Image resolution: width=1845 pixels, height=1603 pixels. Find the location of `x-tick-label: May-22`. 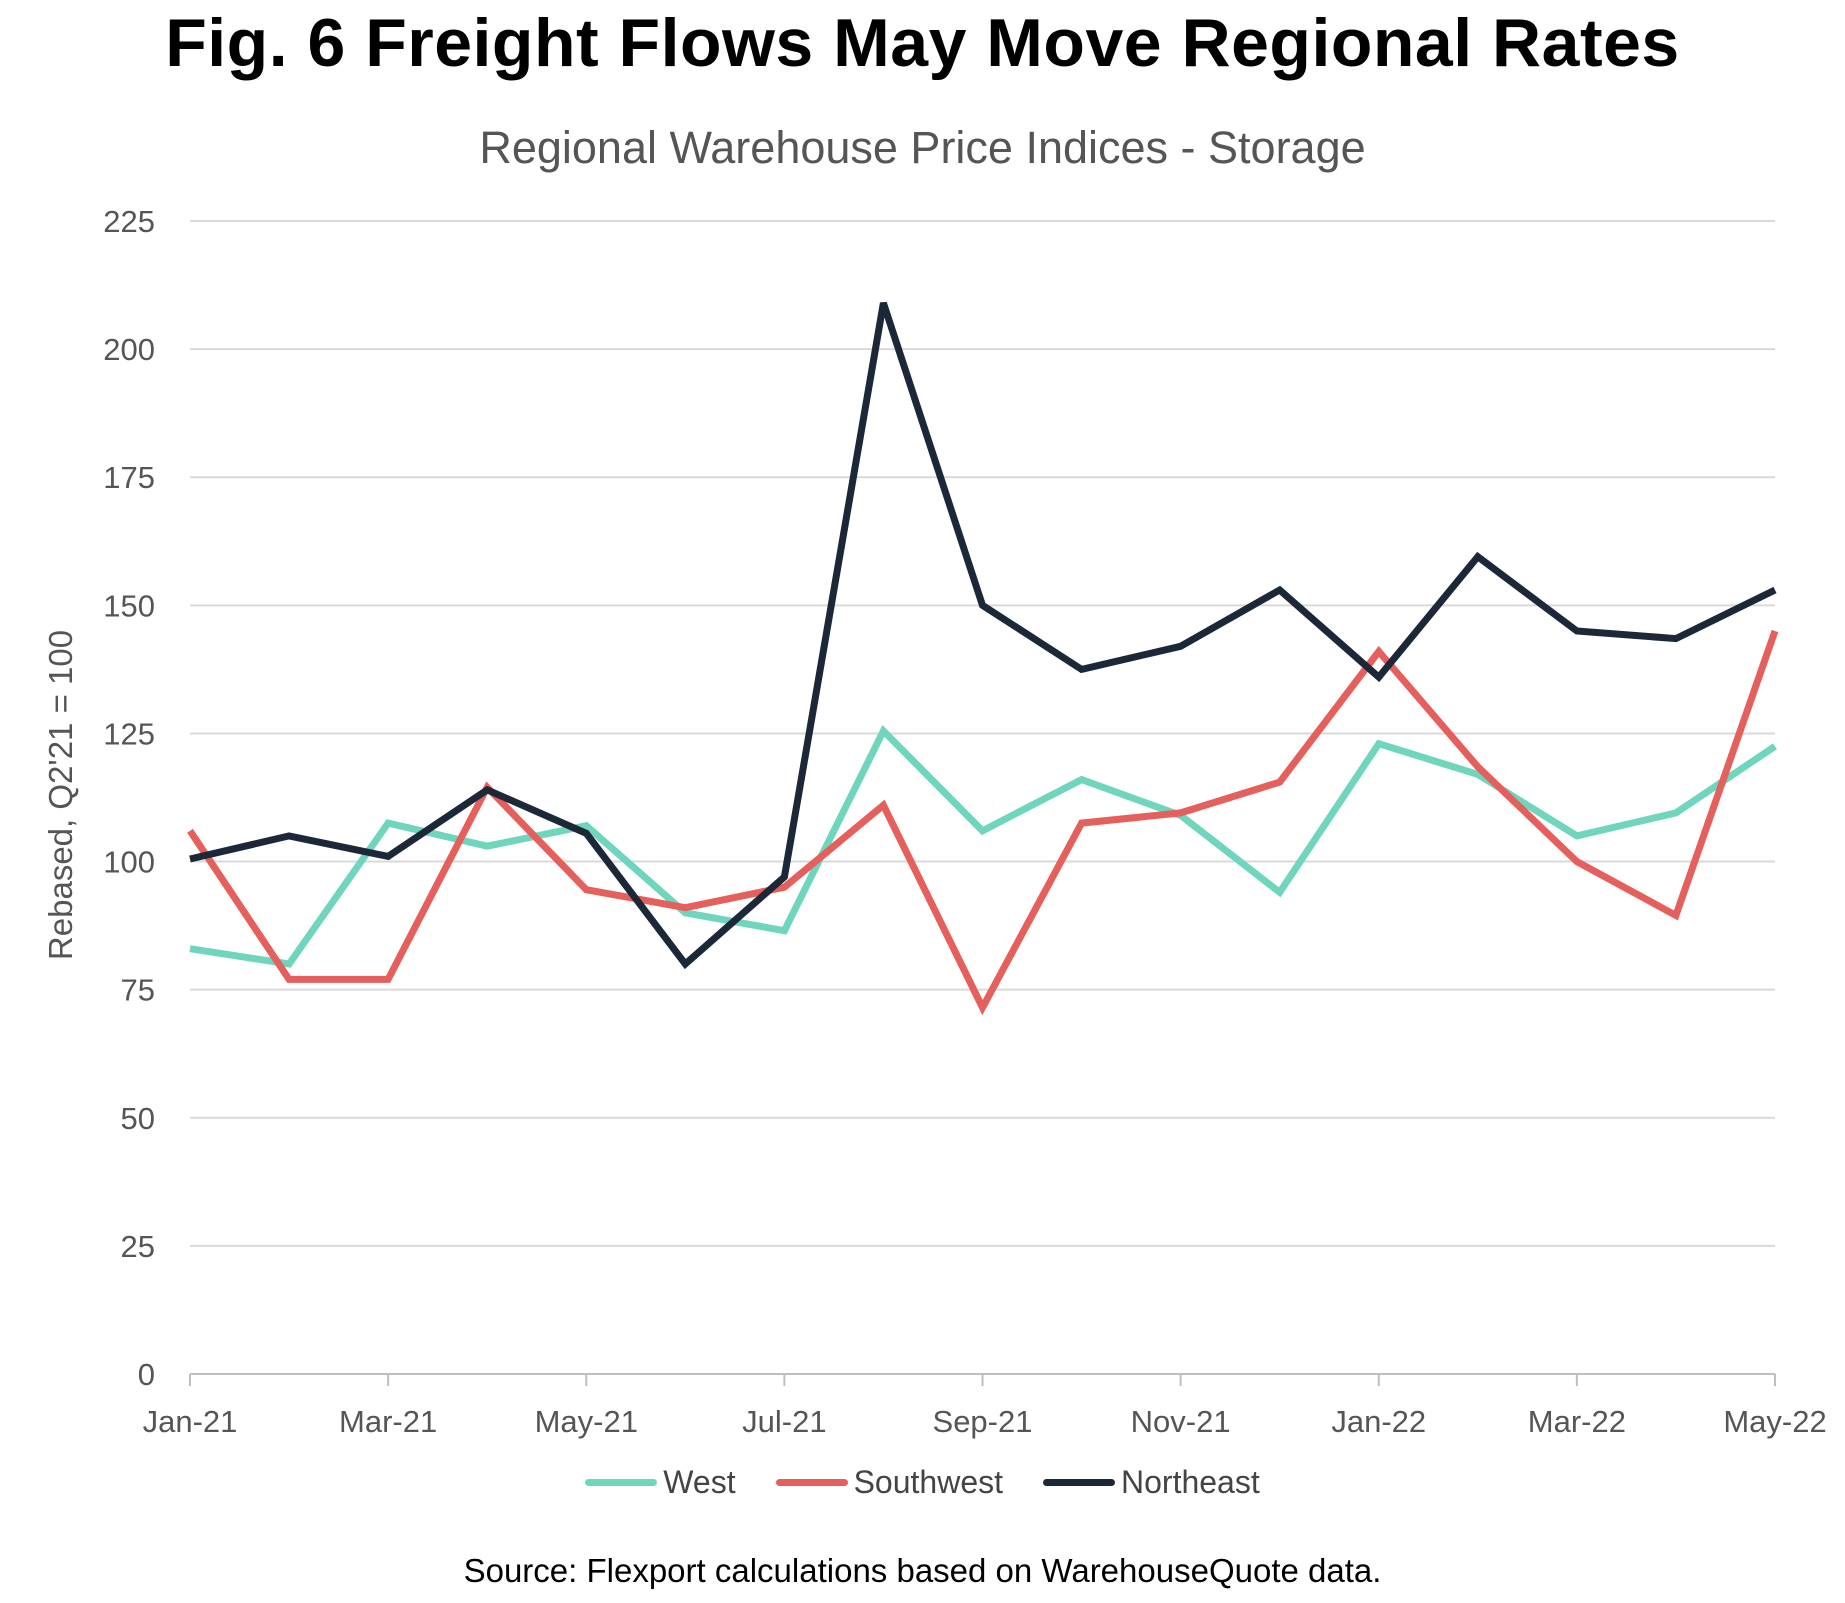

x-tick-label: May-22 is located at coordinates (1774, 1421).